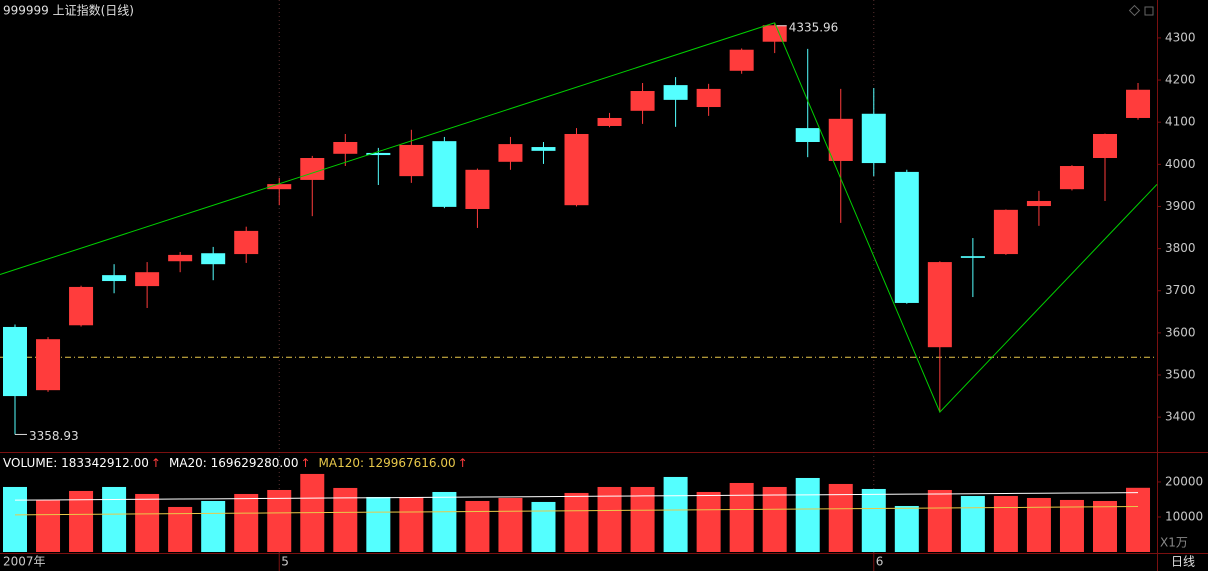 The height and width of the screenshot is (571, 1208). Describe the element at coordinates (24, 562) in the screenshot. I see `x-tick-label: 2007年` at that location.